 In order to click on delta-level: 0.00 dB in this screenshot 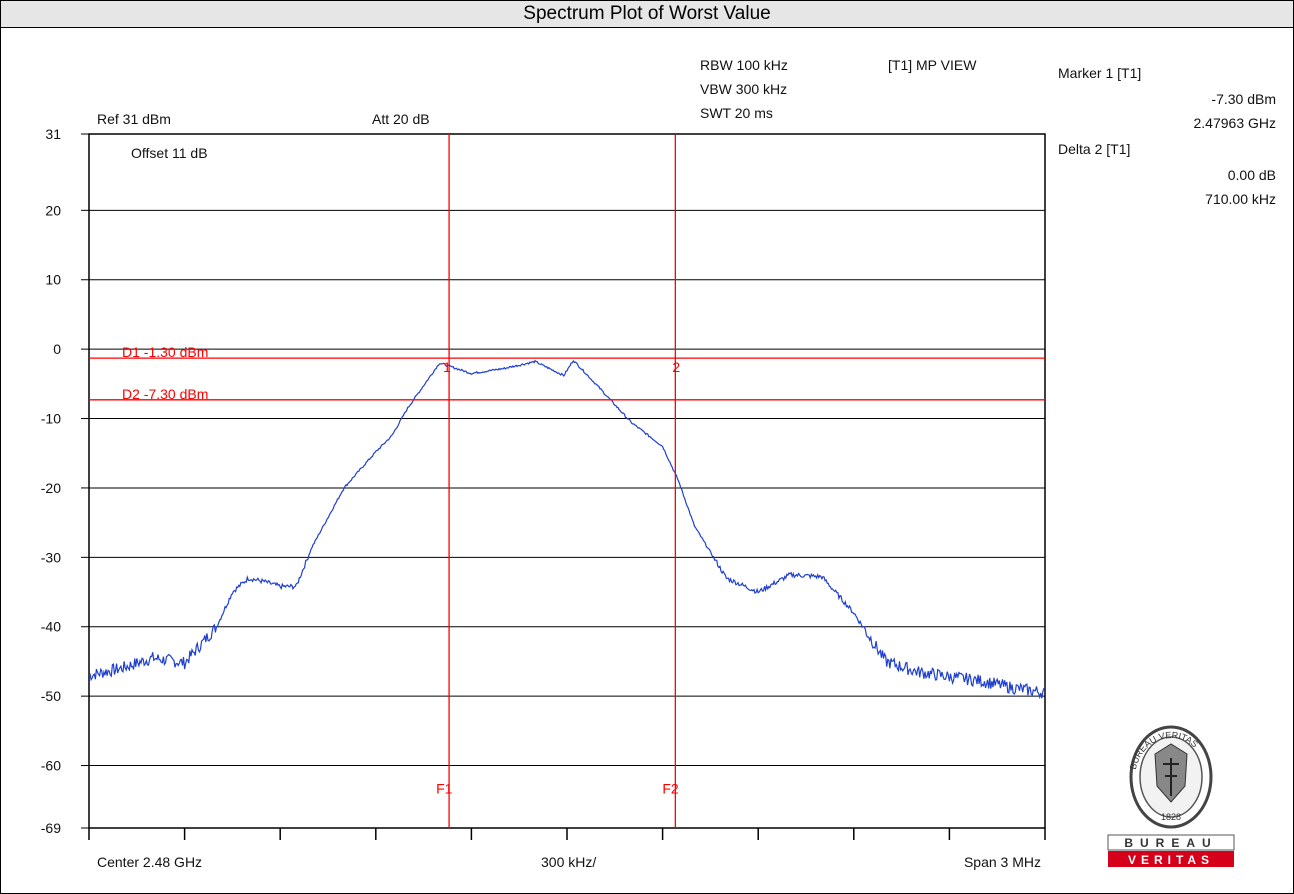, I will do `click(1252, 175)`.